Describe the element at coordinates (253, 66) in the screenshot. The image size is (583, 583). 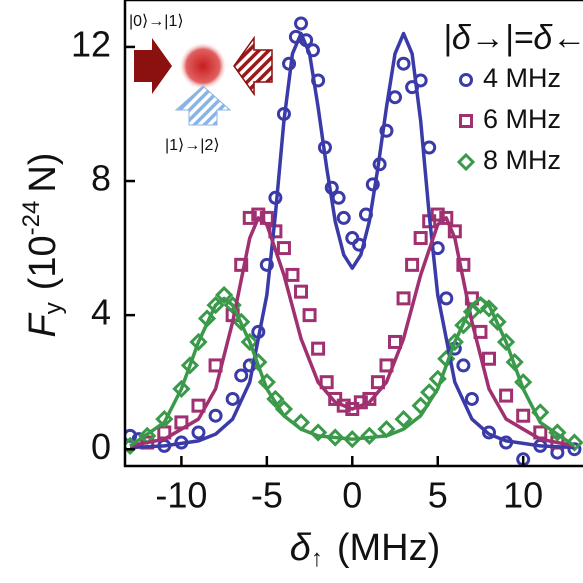
I see `arrow-left` at that location.